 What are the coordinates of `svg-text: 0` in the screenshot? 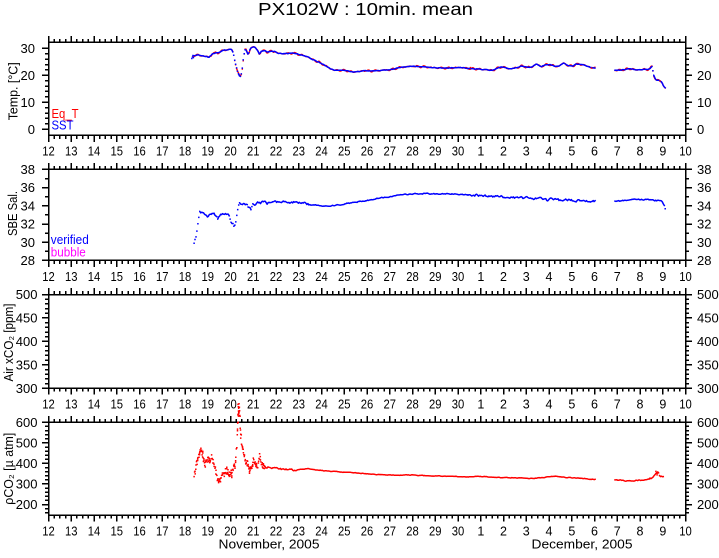 It's located at (31, 129).